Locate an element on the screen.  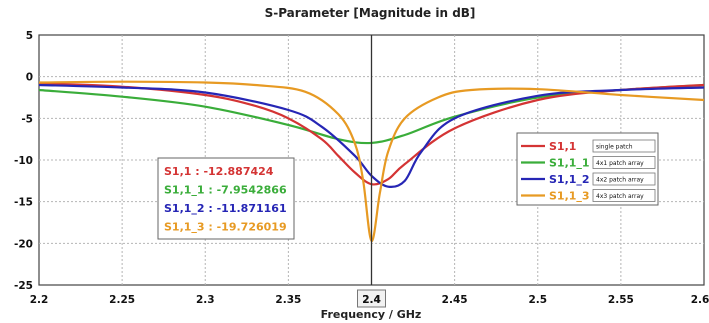
y-tick-label: -20 is located at coordinates (23, 244).